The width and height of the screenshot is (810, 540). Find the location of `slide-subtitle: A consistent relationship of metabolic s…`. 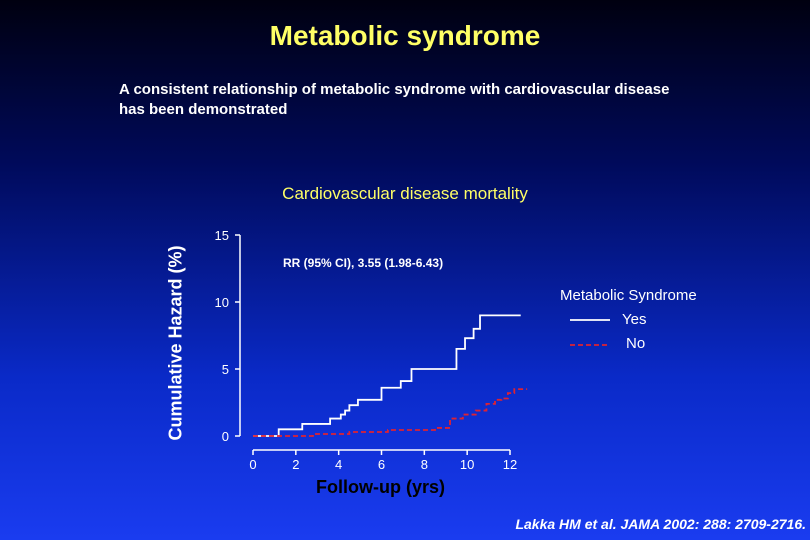

slide-subtitle: A consistent relationship of metabolic s… is located at coordinates (394, 99).